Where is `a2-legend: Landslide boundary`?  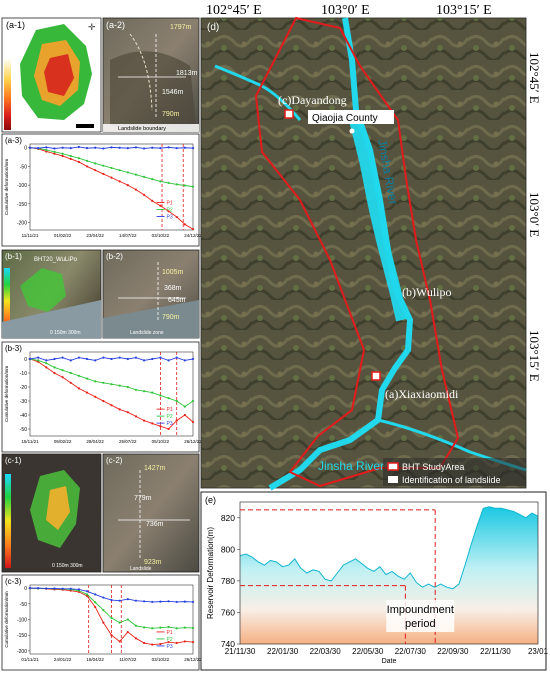 a2-legend: Landslide boundary is located at coordinates (142, 129).